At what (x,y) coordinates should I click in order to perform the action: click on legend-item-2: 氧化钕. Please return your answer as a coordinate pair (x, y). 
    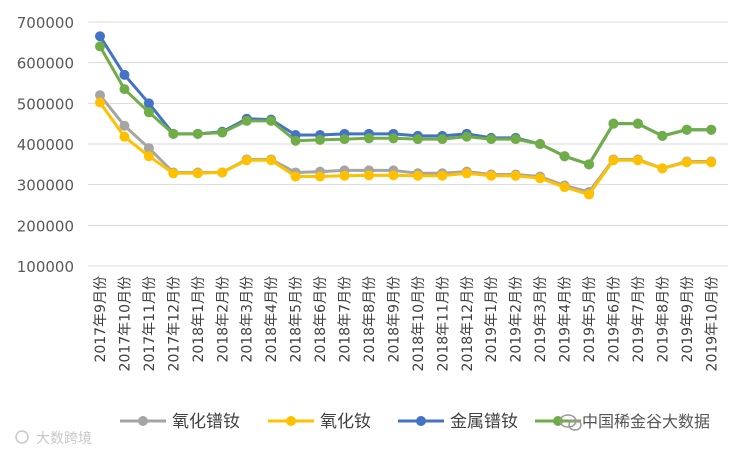
    Looking at the image, I should click on (319, 422).